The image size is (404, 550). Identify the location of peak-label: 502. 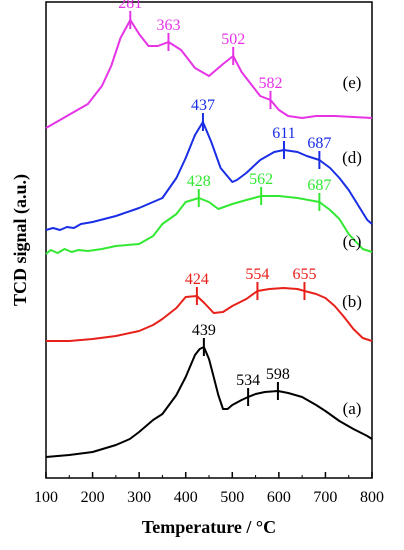
(233, 39).